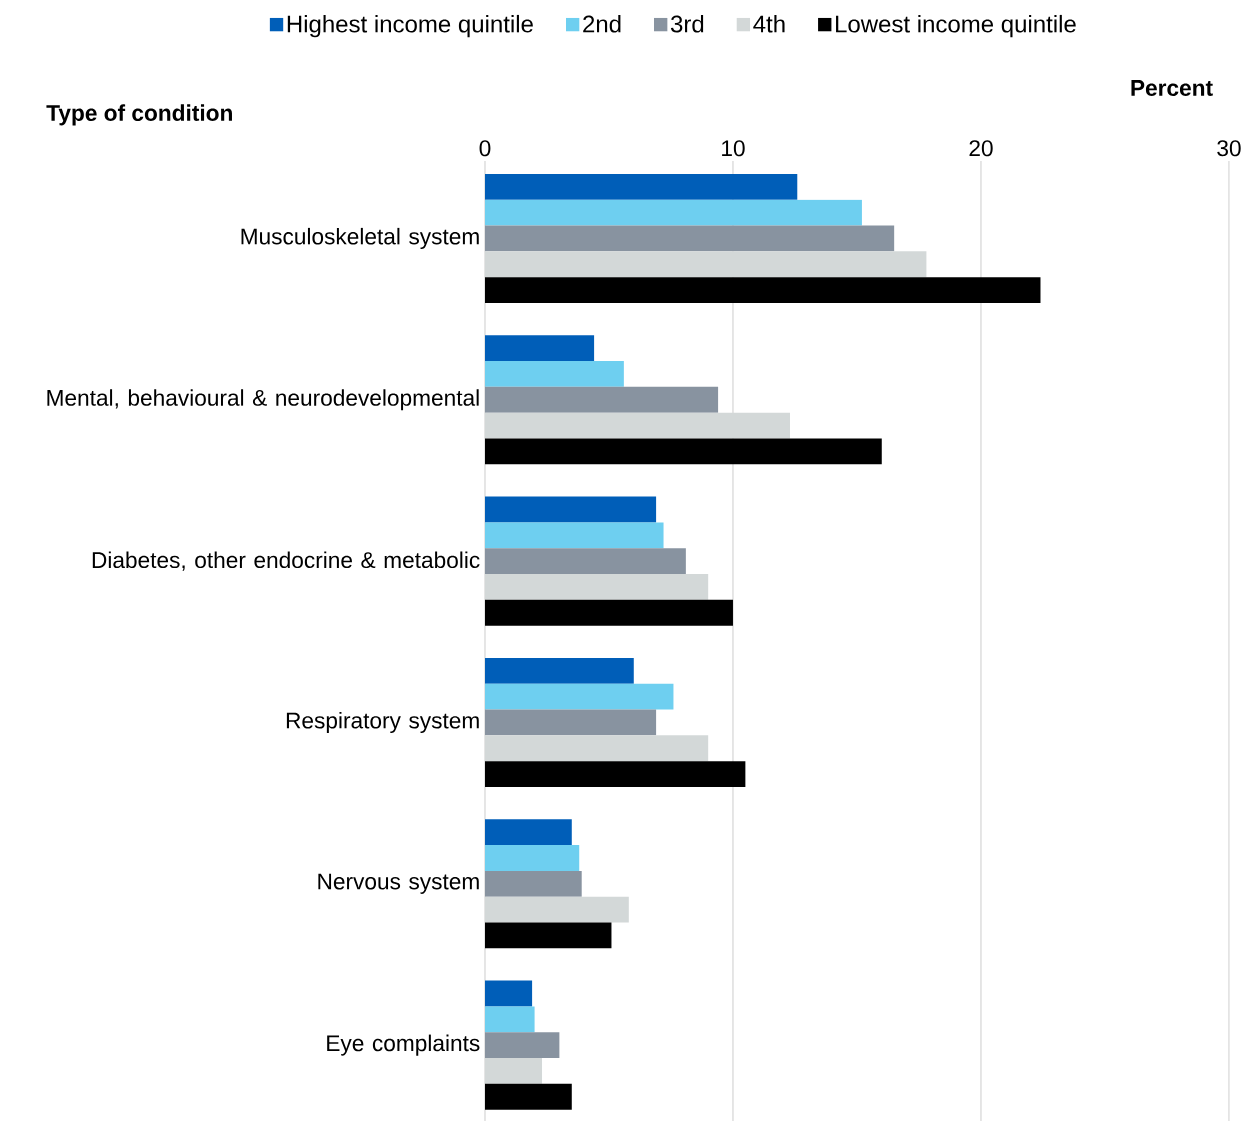 The width and height of the screenshot is (1246, 1122). Describe the element at coordinates (956, 26) in the screenshot. I see `legend-label: Lowest income quintile` at that location.